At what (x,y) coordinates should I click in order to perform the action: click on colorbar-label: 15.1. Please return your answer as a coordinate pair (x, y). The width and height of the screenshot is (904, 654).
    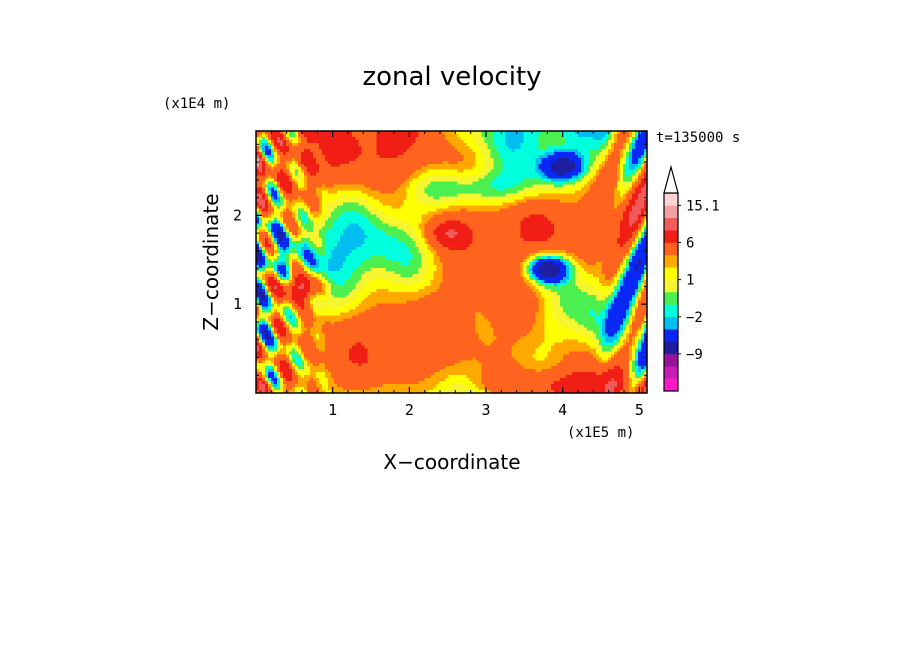
    Looking at the image, I should click on (703, 206).